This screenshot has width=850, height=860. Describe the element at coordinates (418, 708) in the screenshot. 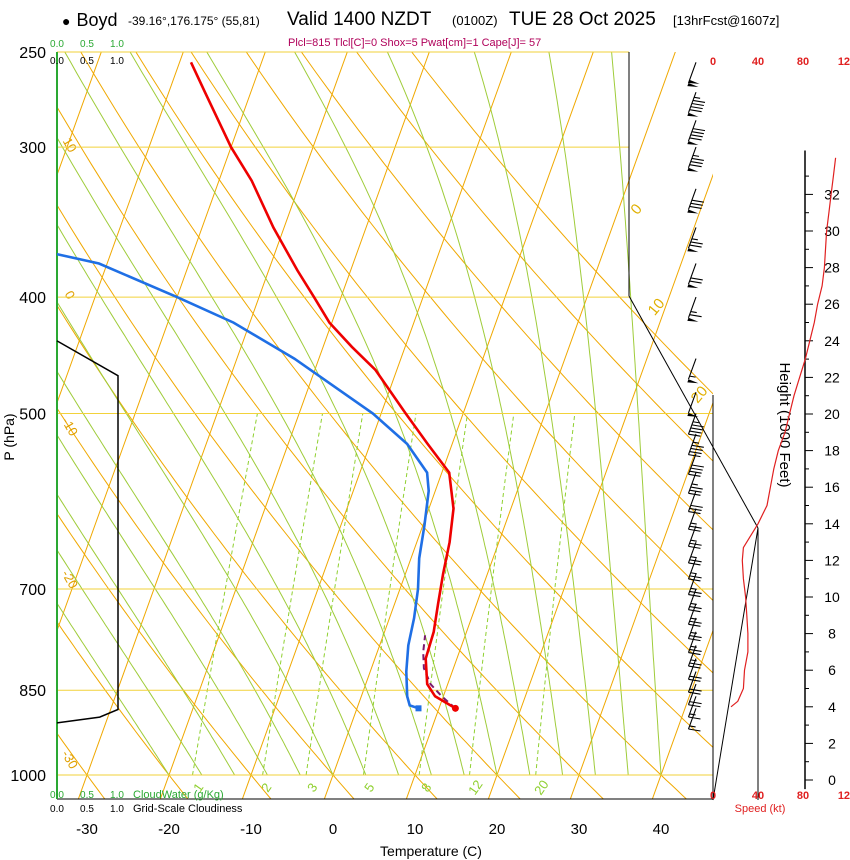

I see `surface-dewpoint` at that location.